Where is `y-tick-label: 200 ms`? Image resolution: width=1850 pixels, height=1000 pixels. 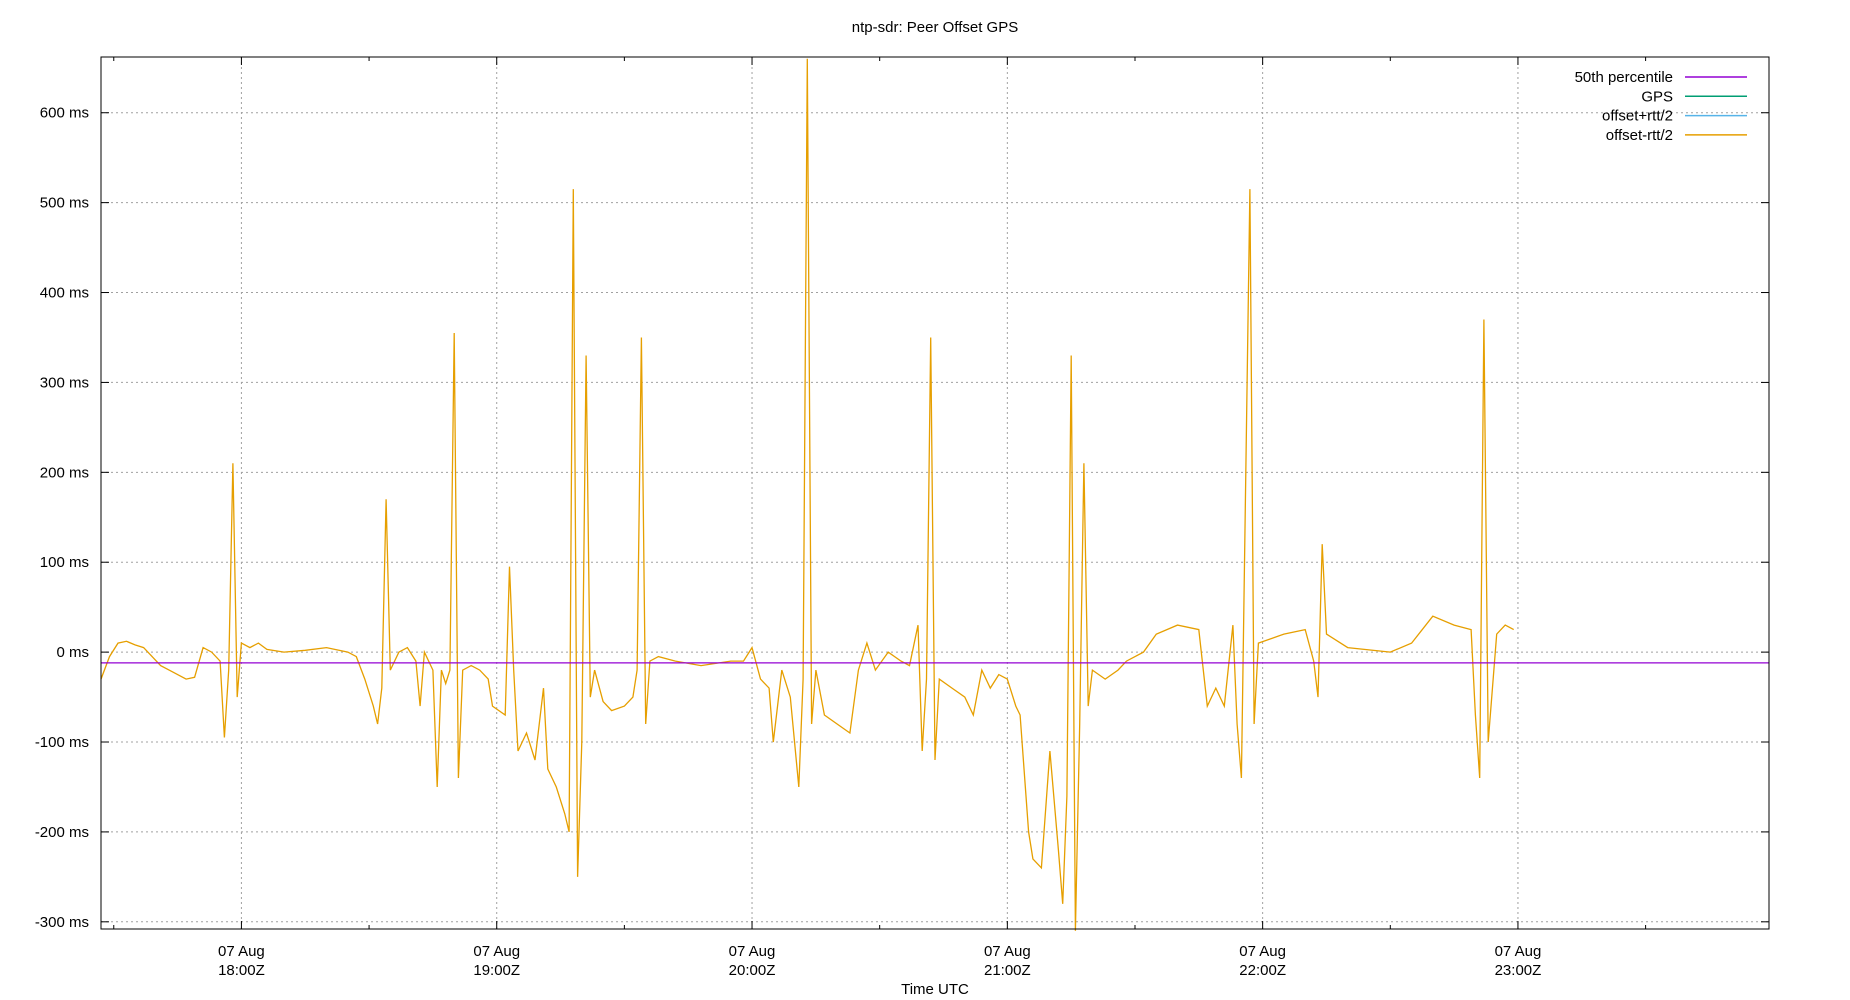 y-tick-label: 200 ms is located at coordinates (64, 472).